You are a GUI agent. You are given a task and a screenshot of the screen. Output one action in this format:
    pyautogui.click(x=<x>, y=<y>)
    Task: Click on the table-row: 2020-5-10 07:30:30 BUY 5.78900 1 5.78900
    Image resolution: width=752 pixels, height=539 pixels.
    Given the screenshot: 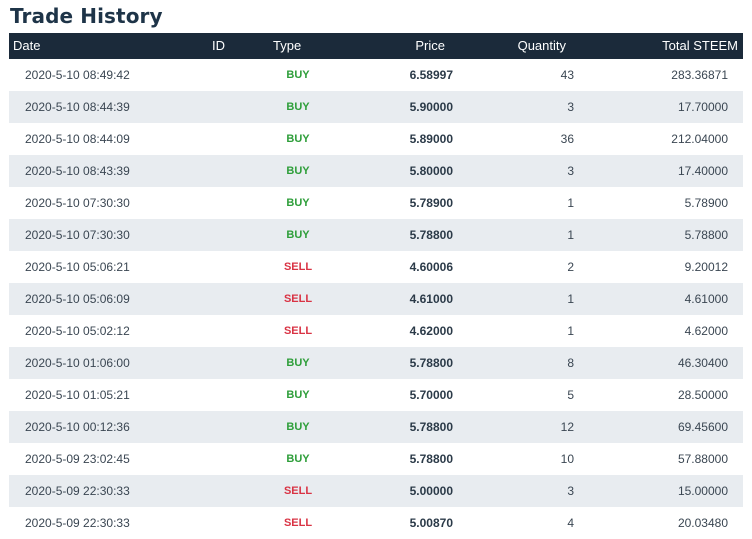 What is the action you would take?
    pyautogui.click(x=376, y=203)
    